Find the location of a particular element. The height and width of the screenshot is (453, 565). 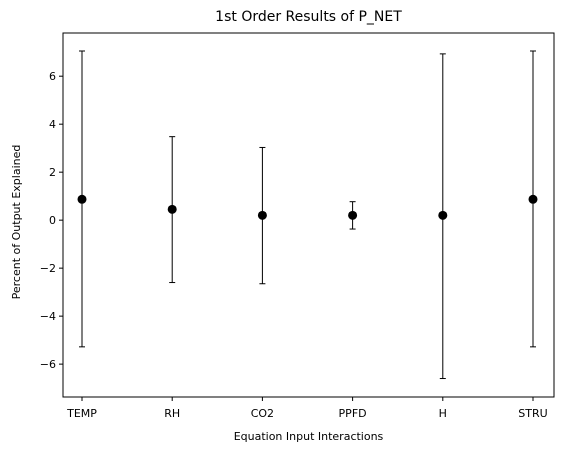

y-tick-label: −4 is located at coordinates (48, 316).